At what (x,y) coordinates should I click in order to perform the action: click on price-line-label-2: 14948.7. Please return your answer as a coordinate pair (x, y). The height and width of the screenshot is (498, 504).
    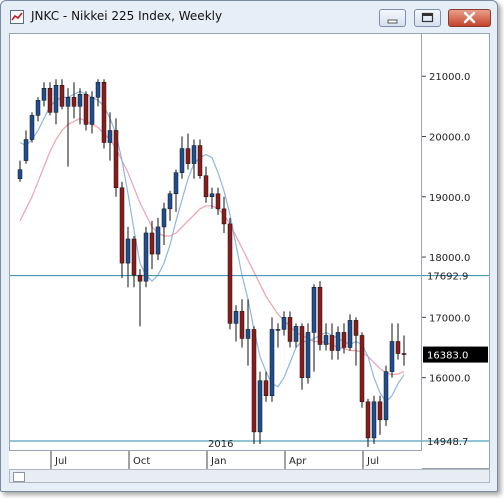
    Looking at the image, I should click on (447, 442).